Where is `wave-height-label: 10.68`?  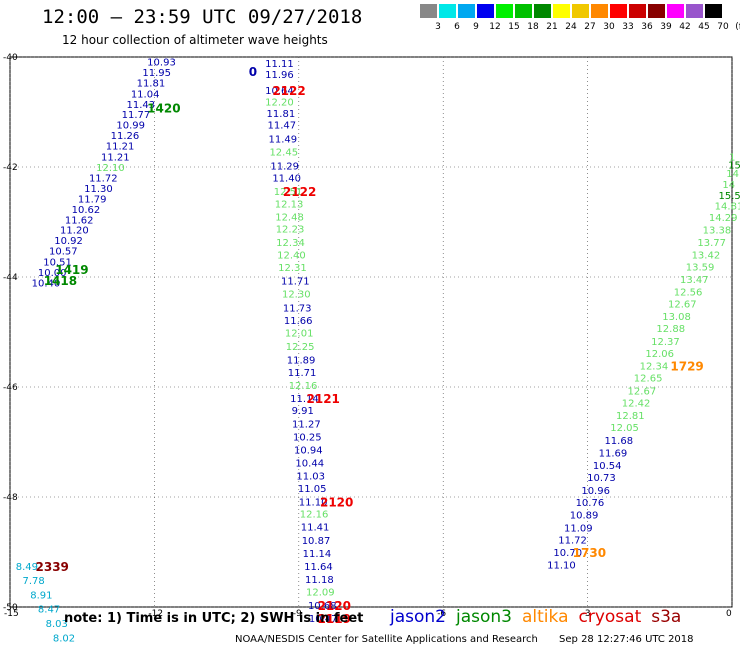 wave-height-label: 10.68 is located at coordinates (322, 606).